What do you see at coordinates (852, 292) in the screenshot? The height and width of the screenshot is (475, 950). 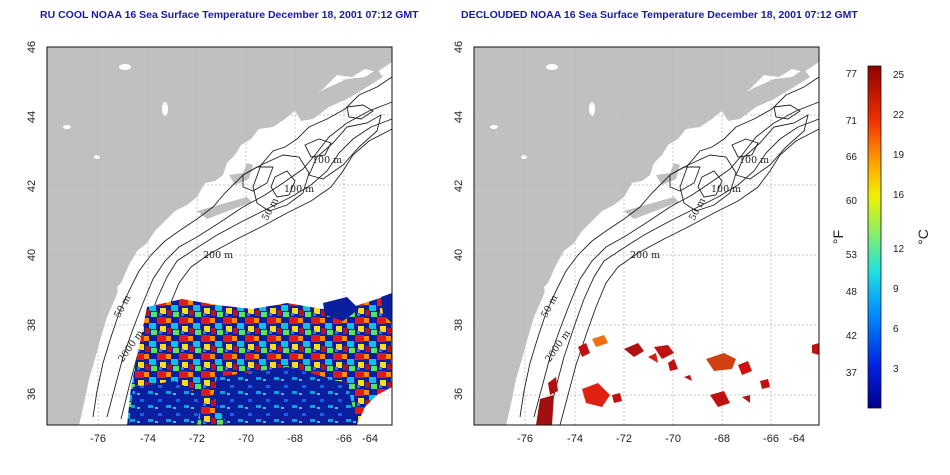 I see `fahrenheit-tick: 48` at bounding box center [852, 292].